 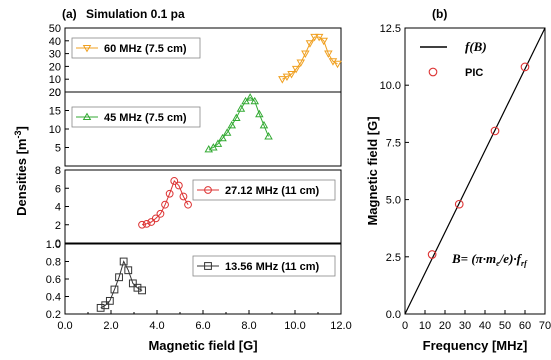 What do you see at coordinates (55, 67) in the screenshot?
I see `subplot-60mhz-ytick-label: 20` at bounding box center [55, 67].